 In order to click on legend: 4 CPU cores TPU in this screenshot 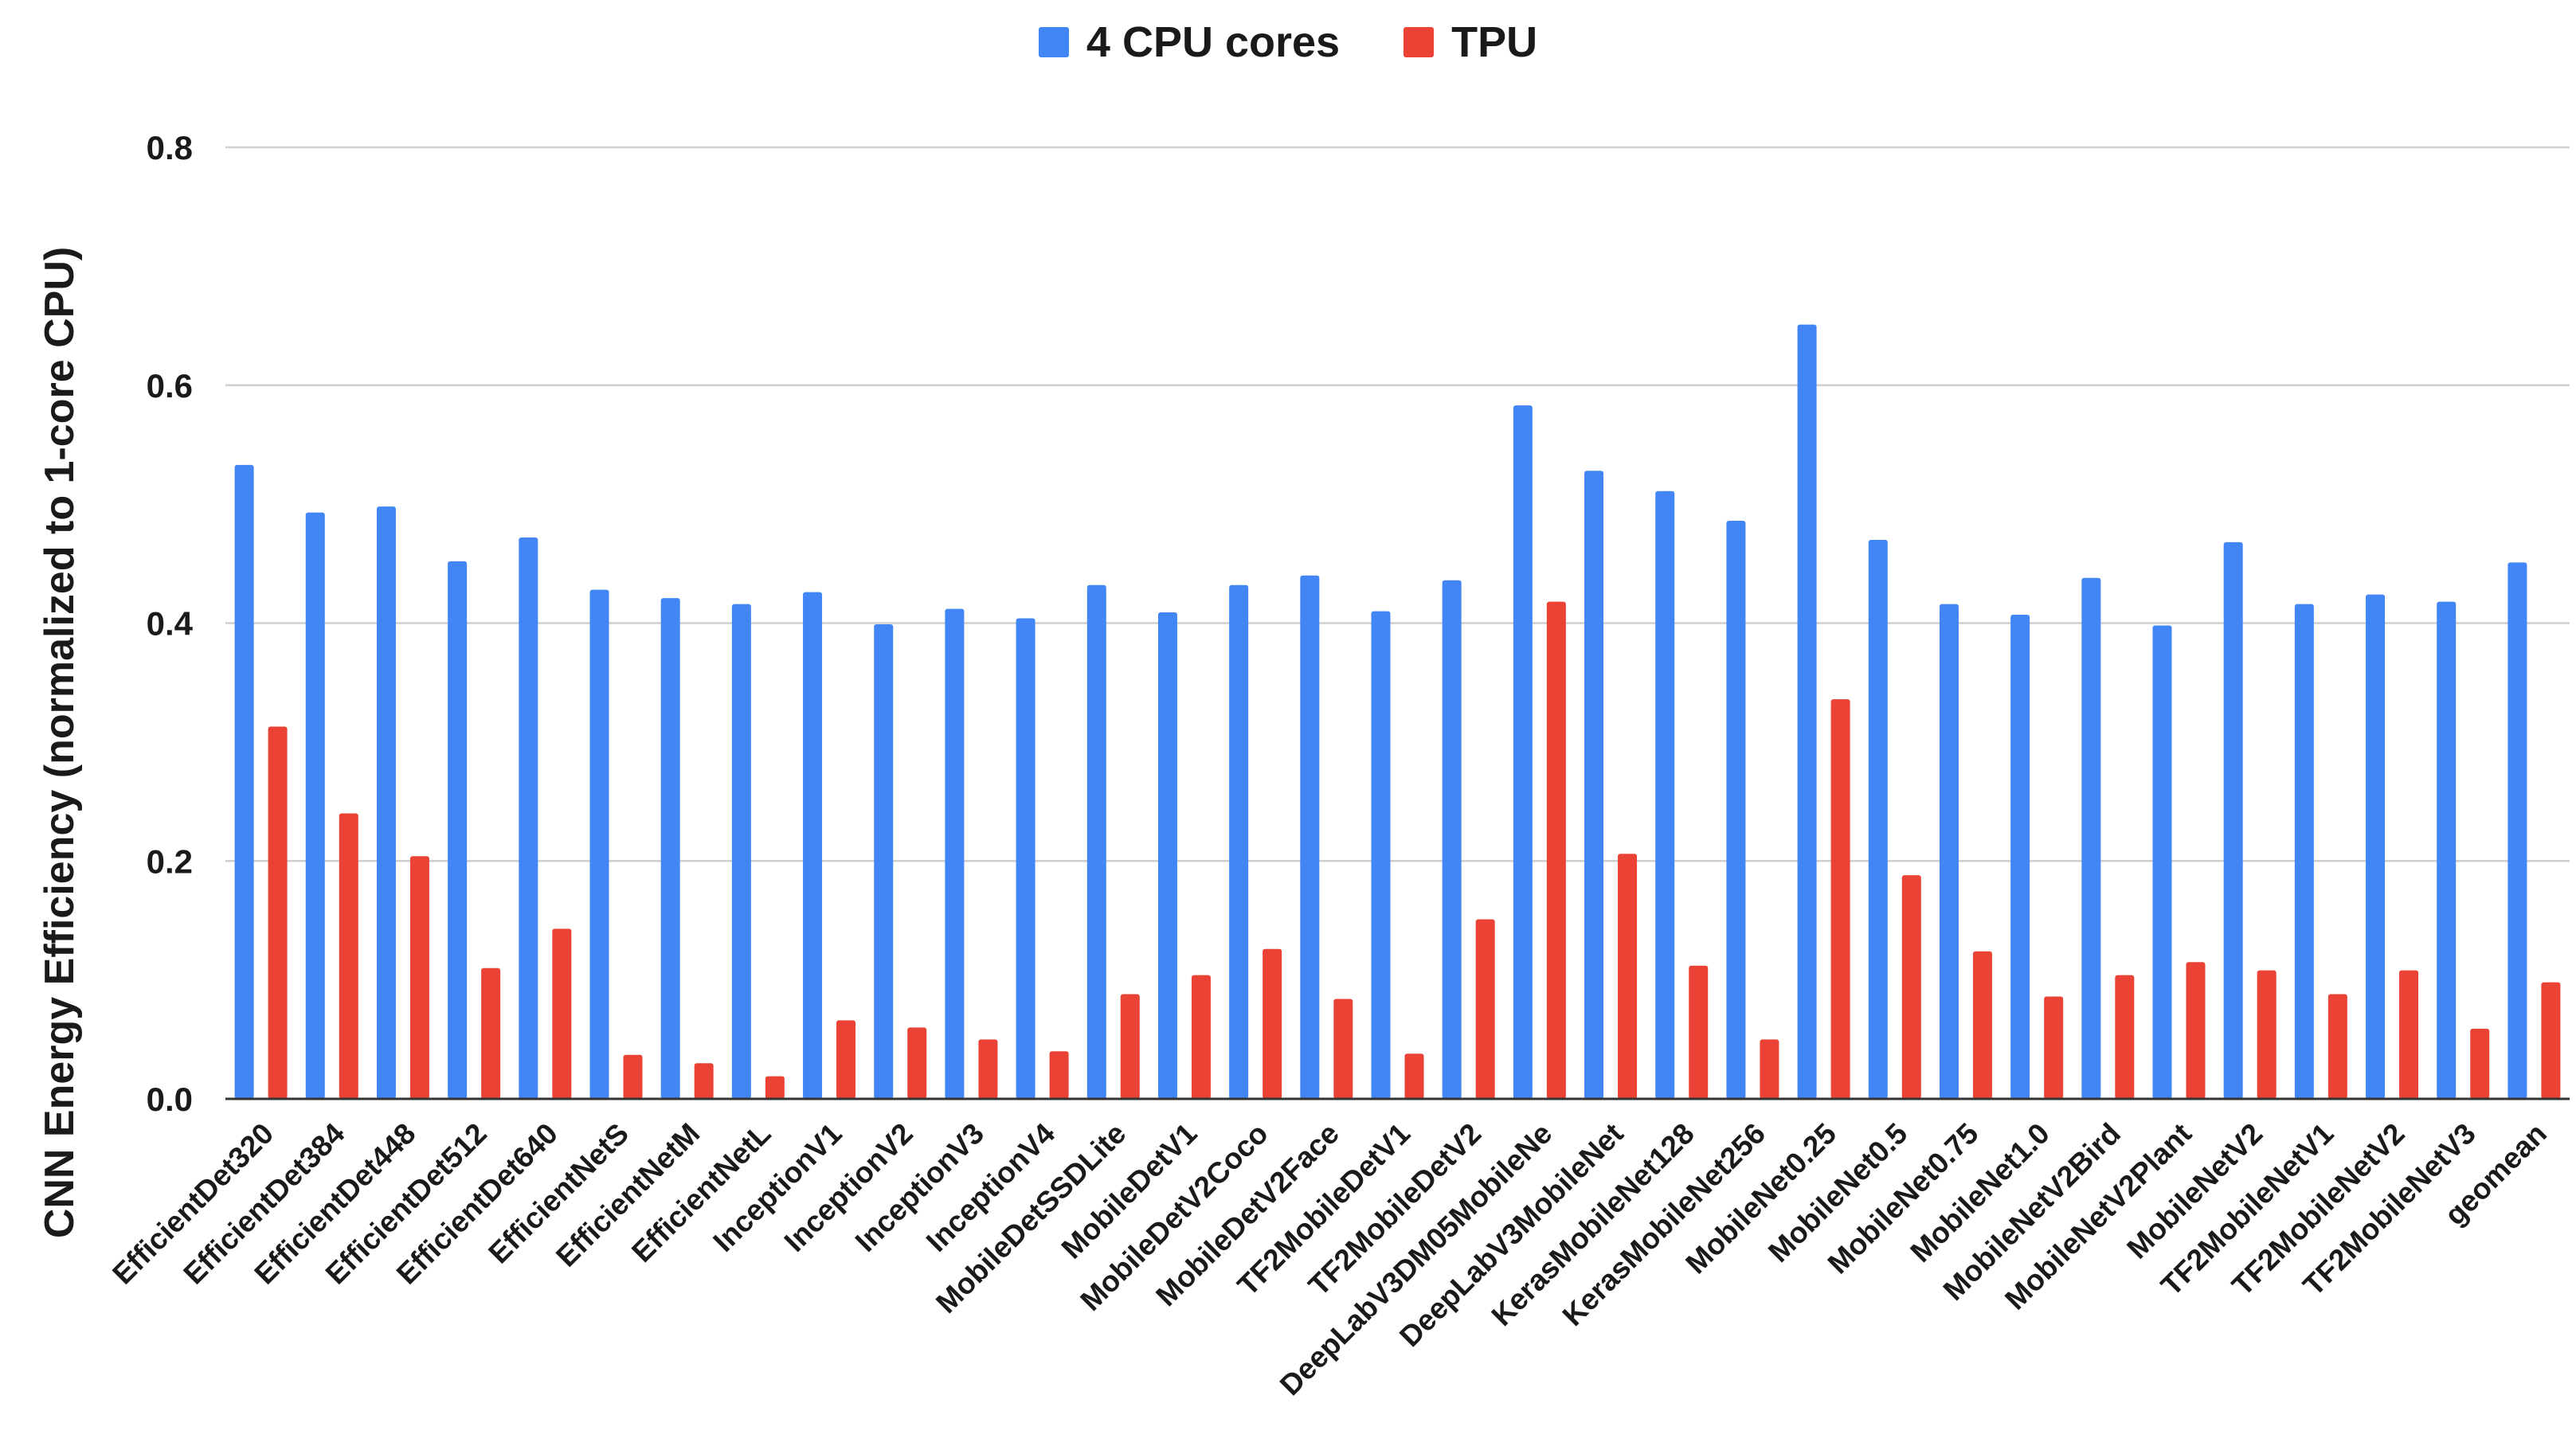, I will do `click(1288, 42)`.